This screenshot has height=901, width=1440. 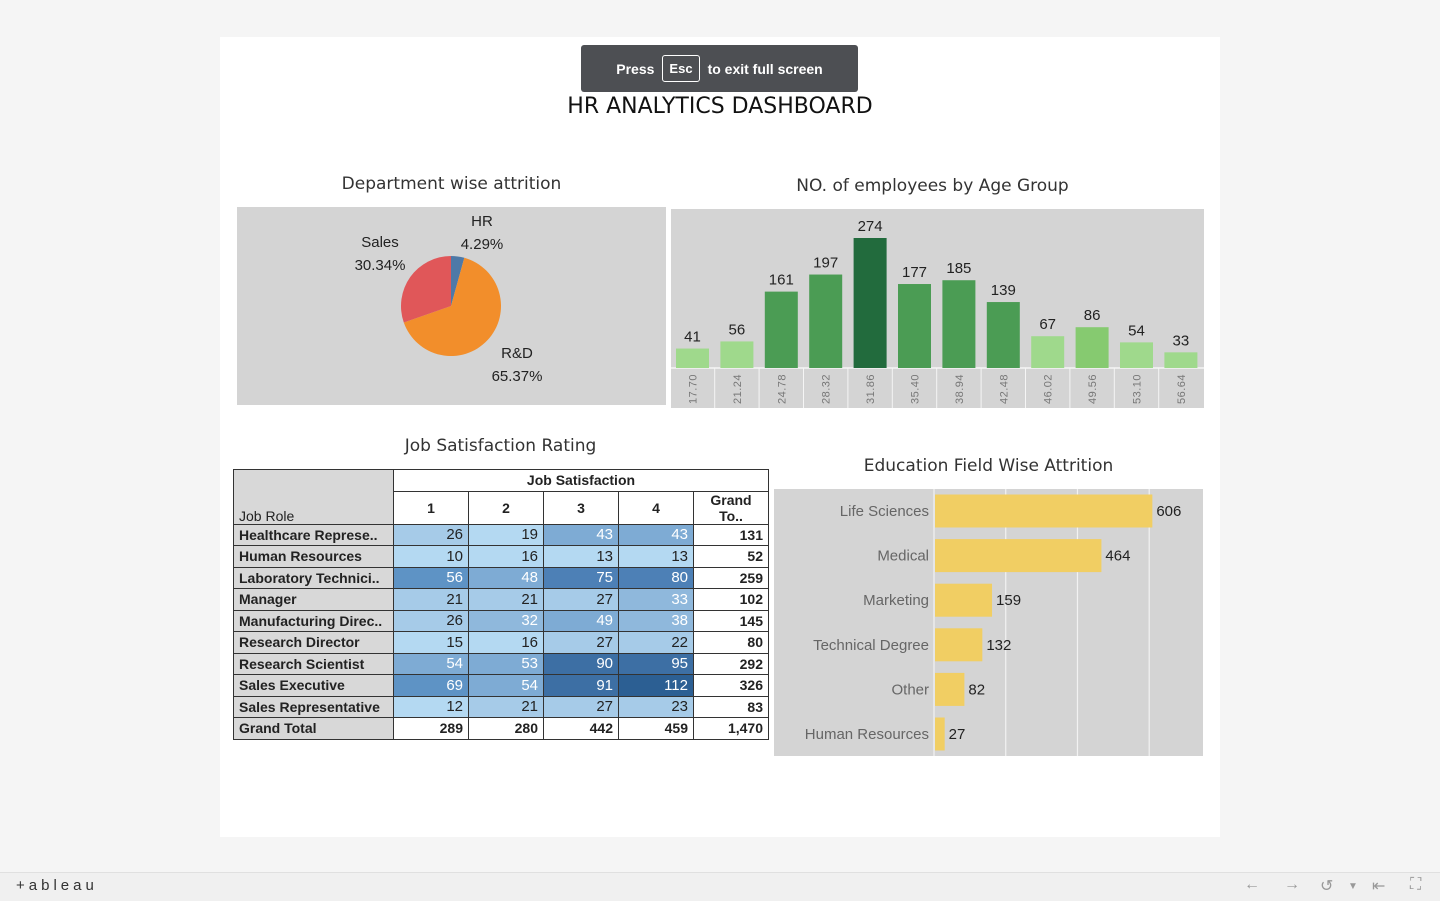 I want to click on age-tick-label: 31.86, so click(x=871, y=389).